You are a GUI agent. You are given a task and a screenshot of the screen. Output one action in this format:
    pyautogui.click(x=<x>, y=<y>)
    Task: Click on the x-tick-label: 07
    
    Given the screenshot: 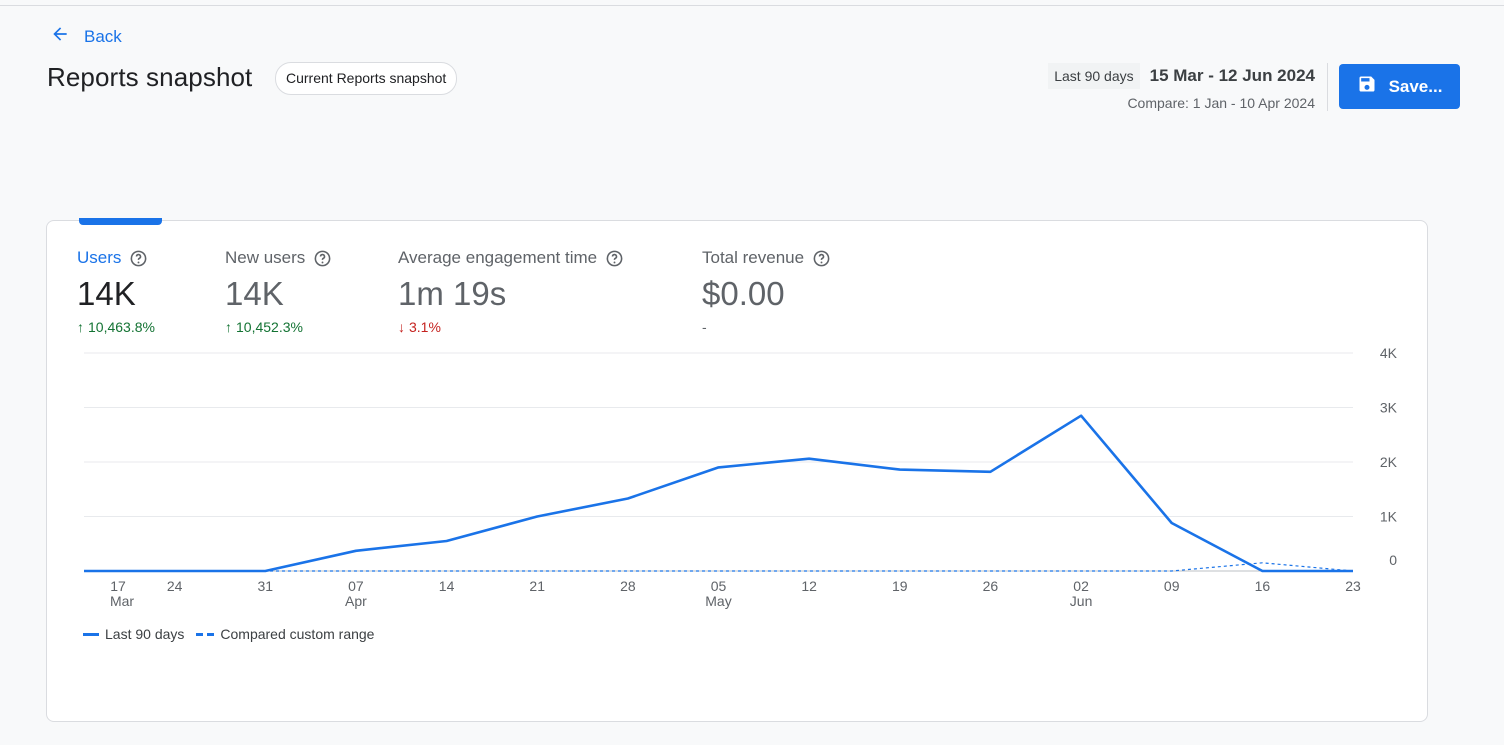 What is the action you would take?
    pyautogui.click(x=356, y=586)
    